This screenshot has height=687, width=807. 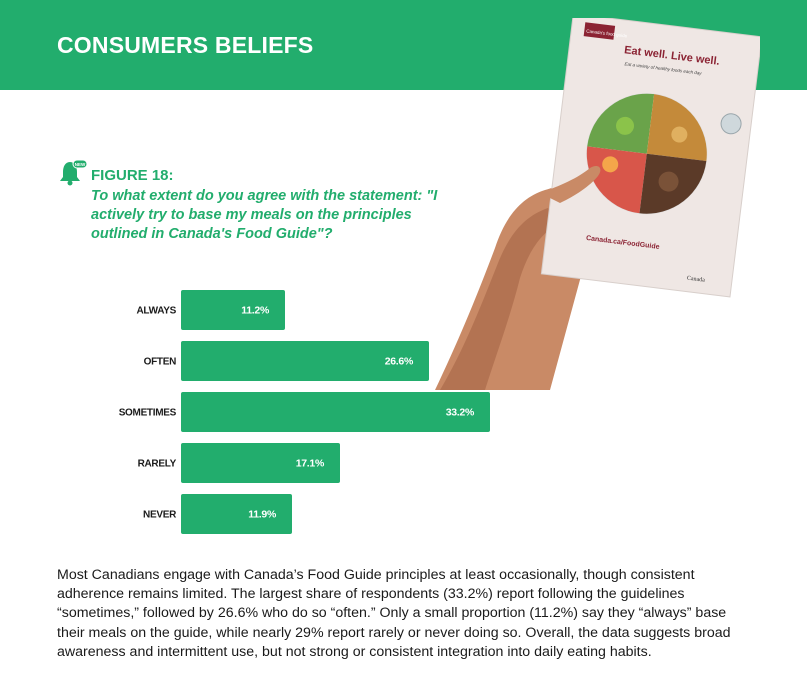 I want to click on category-label-sometimes: SOMETIMES, so click(x=148, y=413).